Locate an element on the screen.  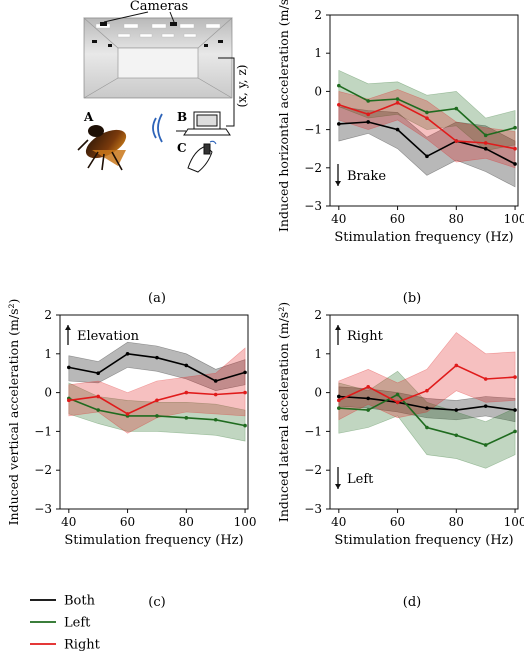
y-axis-label: Induced vertical acceleration (m/s²) is located at coordinates (13, 412).